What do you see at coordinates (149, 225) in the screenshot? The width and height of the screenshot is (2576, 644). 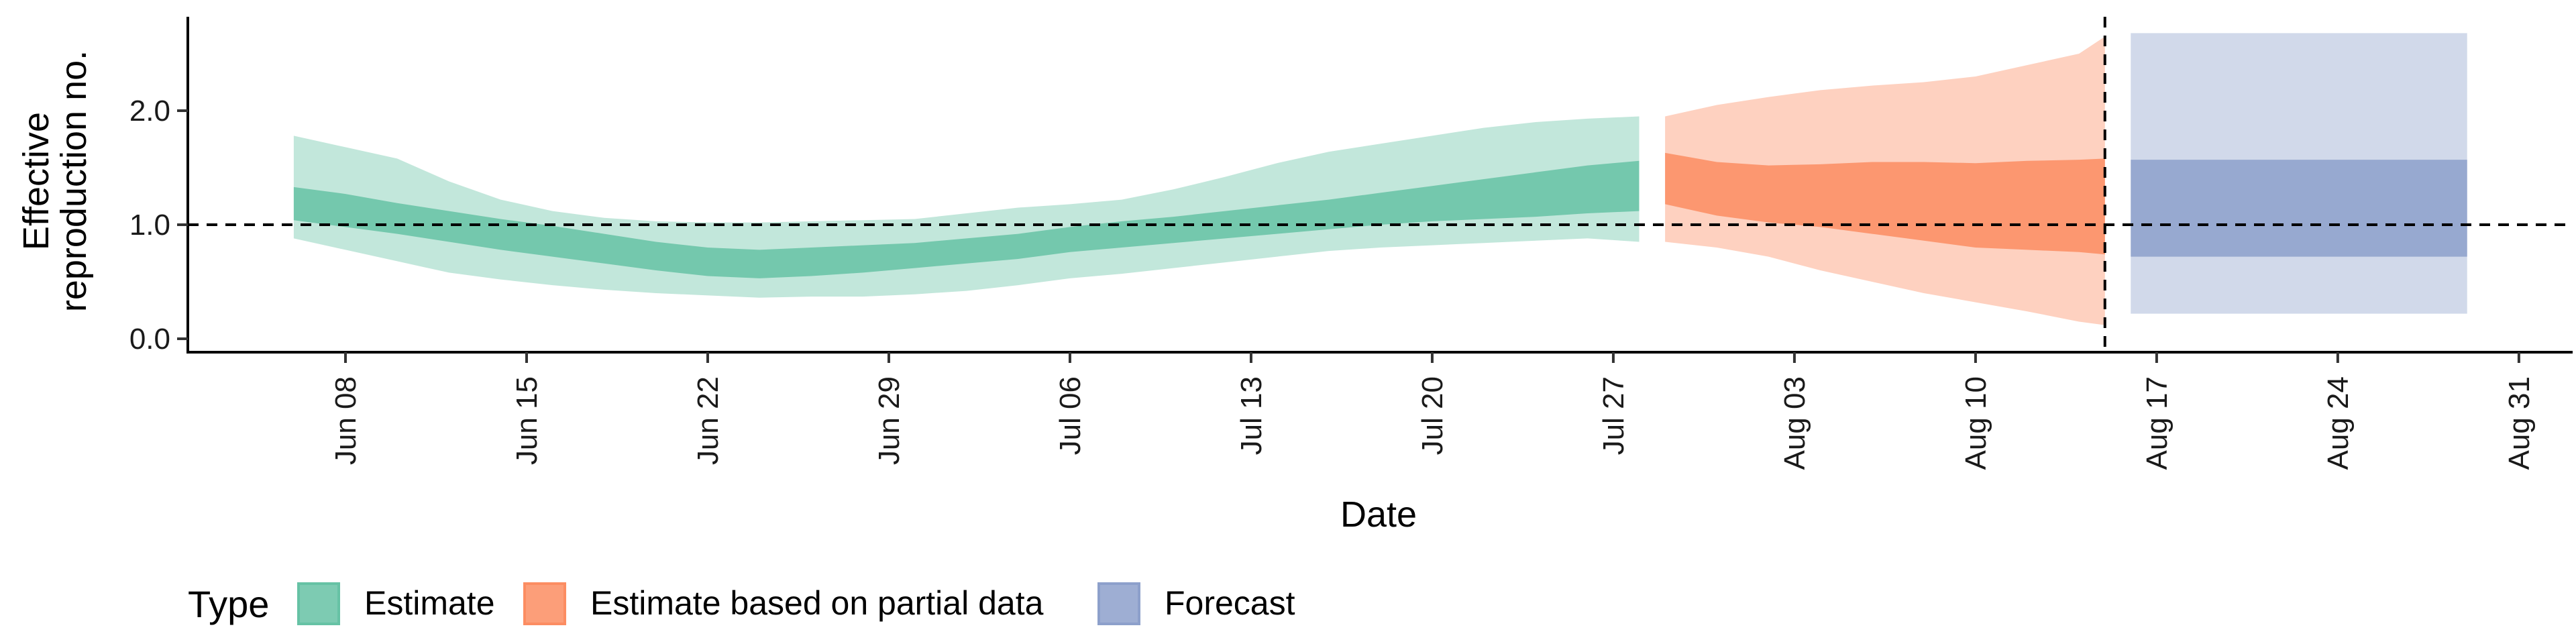 I see `y-tick-label: 1.0` at bounding box center [149, 225].